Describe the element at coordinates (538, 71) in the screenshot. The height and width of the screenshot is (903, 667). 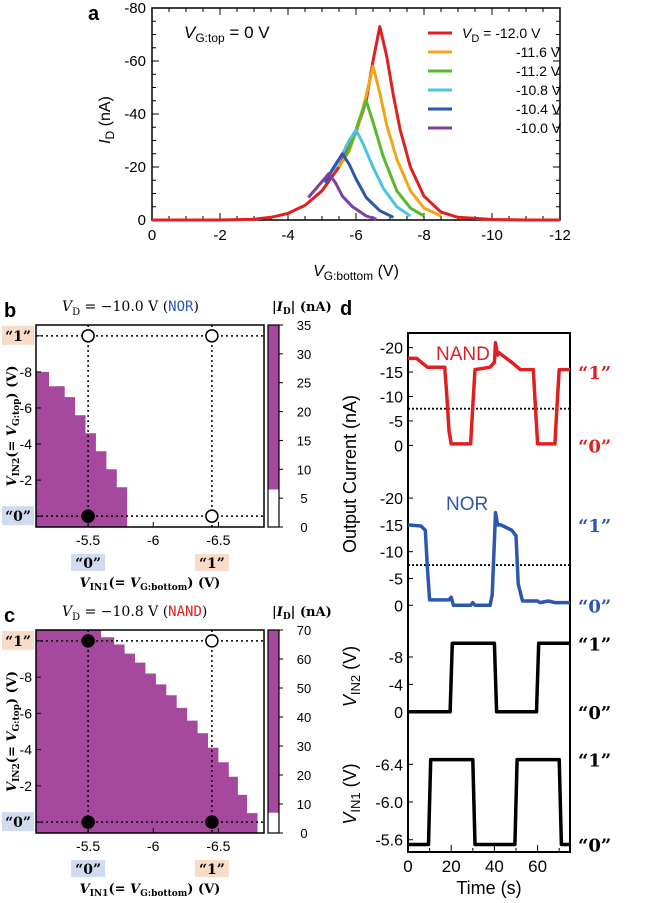
I see `legend-label: -11.2 V` at that location.